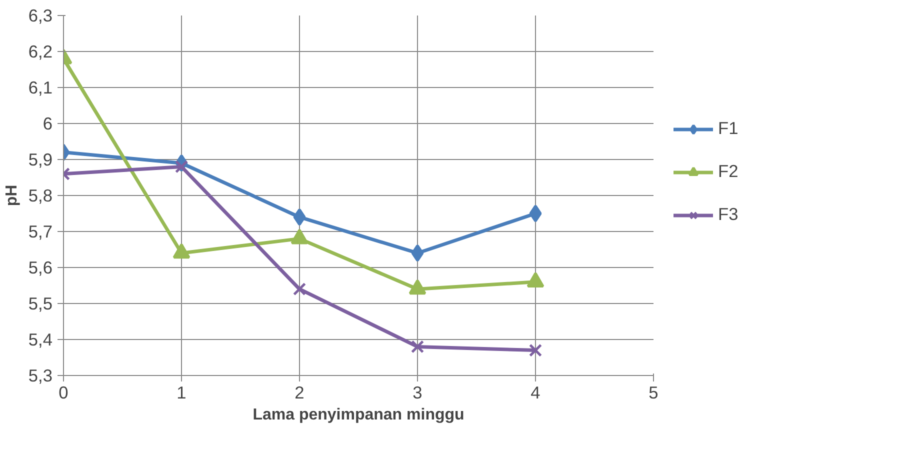  Describe the element at coordinates (535, 392) in the screenshot. I see `x-tick-label: 4` at that location.